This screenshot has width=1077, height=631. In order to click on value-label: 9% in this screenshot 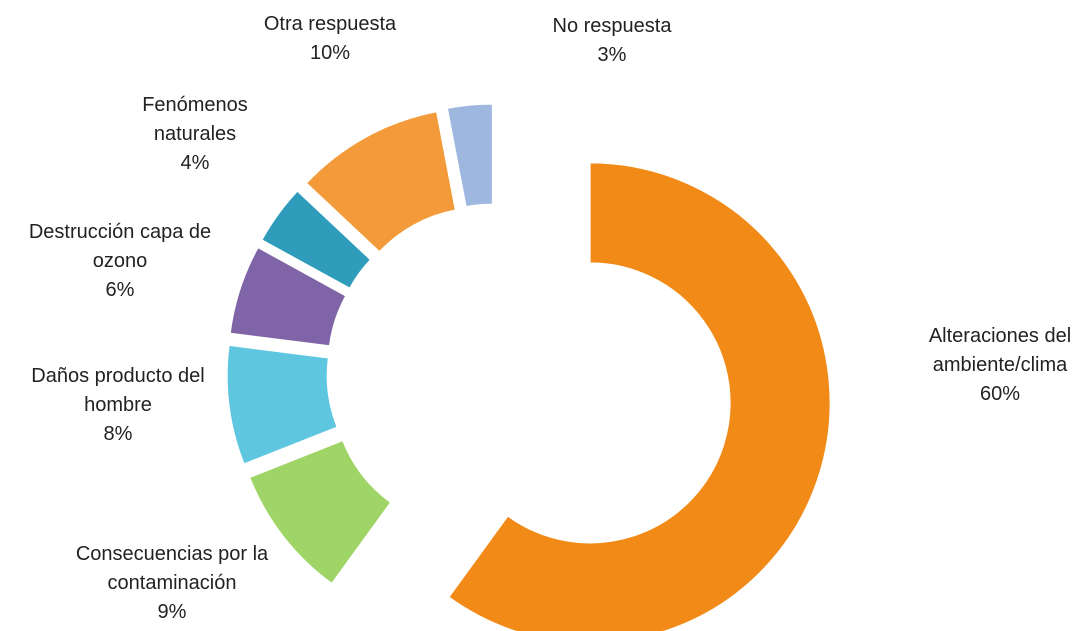, I will do `click(172, 612)`.